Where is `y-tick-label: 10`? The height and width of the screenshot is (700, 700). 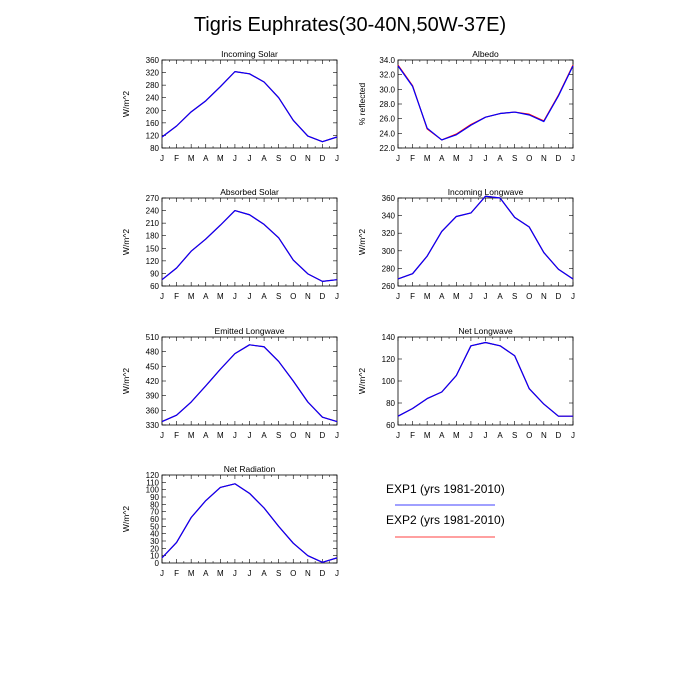
y-tick-label: 10 is located at coordinates (154, 556).